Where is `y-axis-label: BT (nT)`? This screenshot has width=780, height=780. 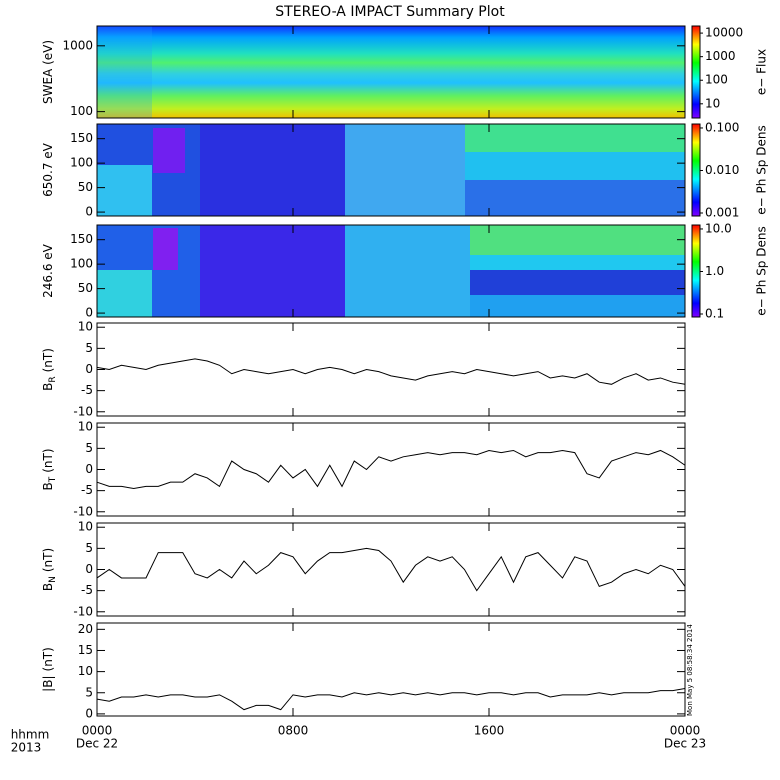 y-axis-label: BT (nT) is located at coordinates (49, 469).